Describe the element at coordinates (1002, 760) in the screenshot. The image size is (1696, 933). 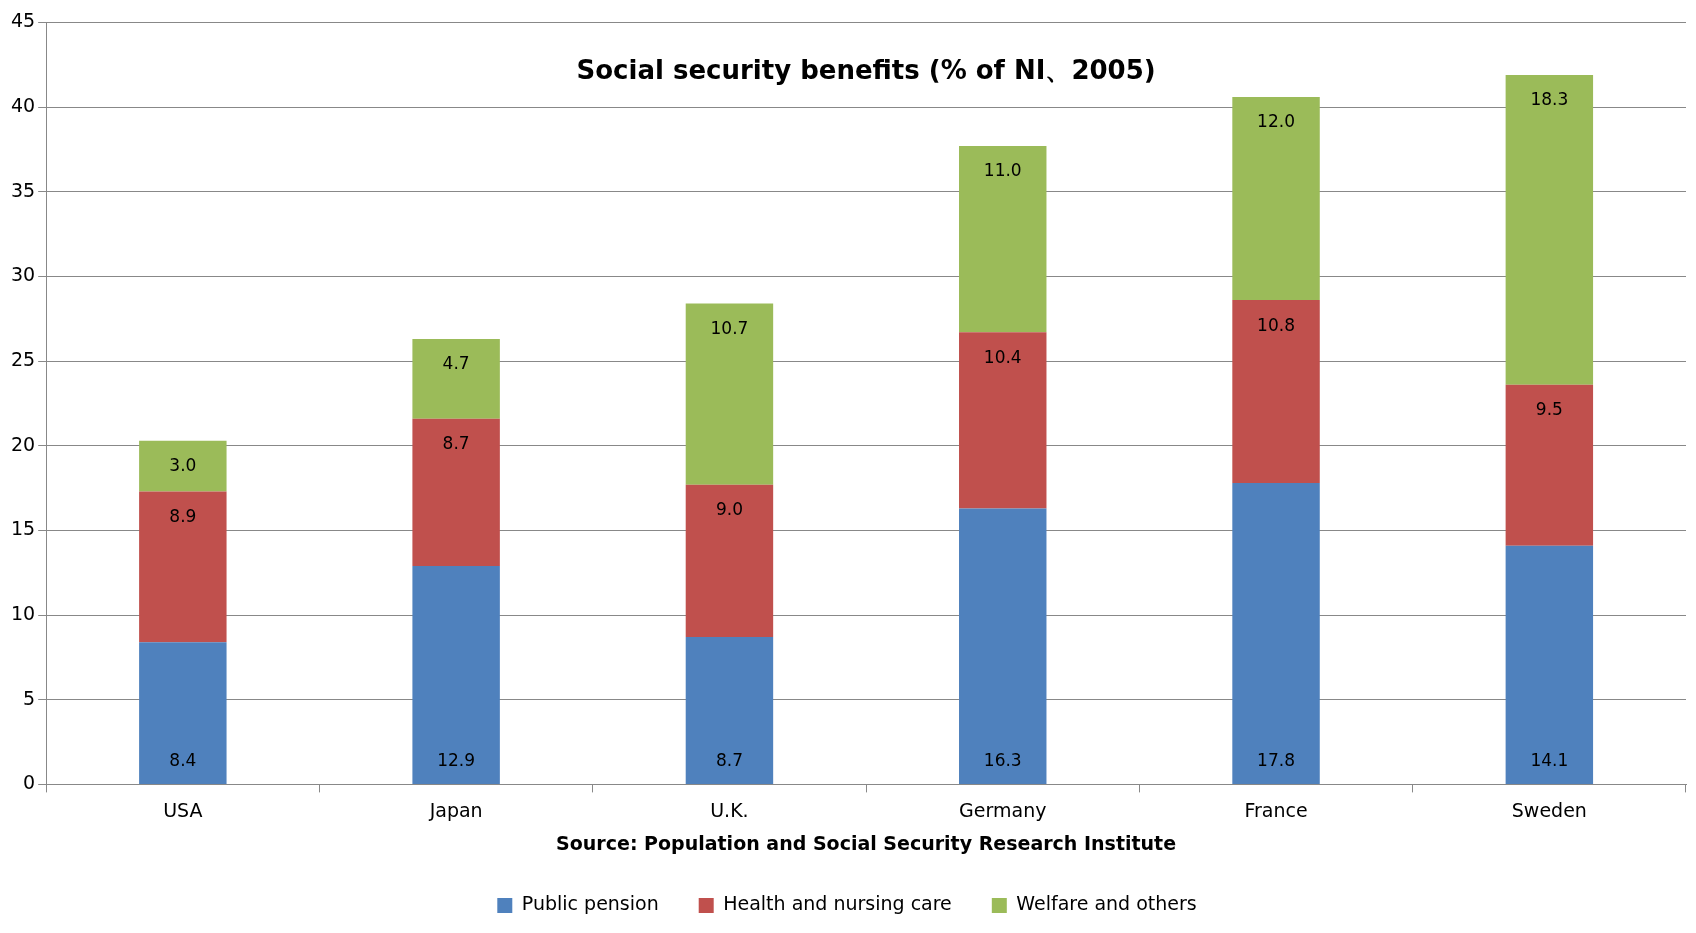
I see `data-label: 16.3` at that location.